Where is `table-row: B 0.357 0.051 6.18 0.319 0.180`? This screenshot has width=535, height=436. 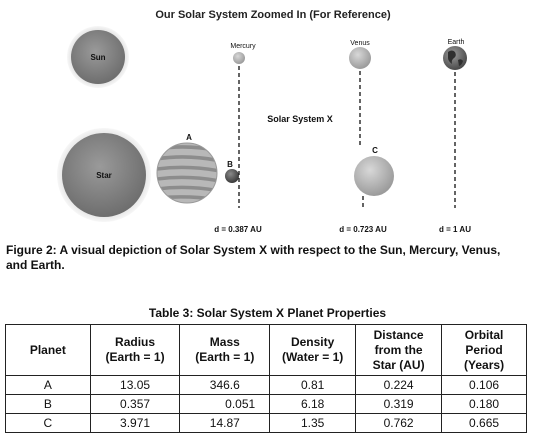
table-row: B 0.357 0.051 6.18 0.319 0.180 is located at coordinates (266, 404).